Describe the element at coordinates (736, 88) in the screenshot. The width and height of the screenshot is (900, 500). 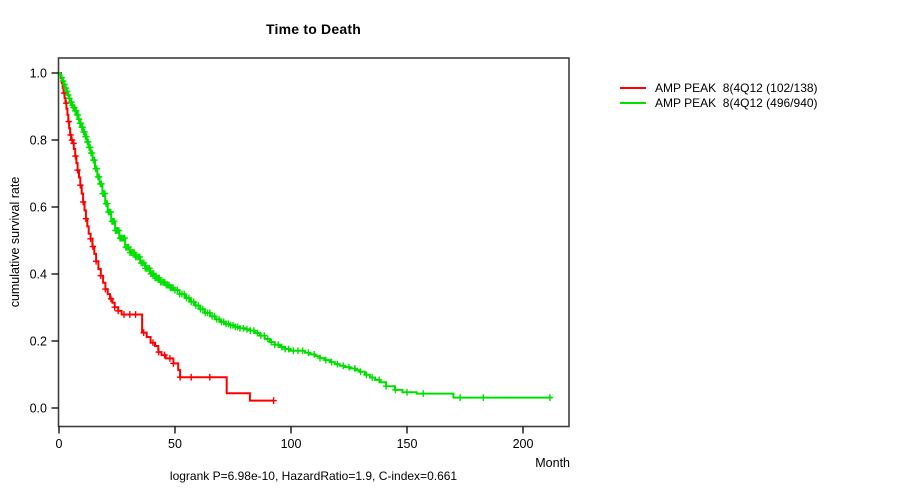
I see `legend-label-group1: AMP PEAK 8(4Q12 (102/138)` at that location.